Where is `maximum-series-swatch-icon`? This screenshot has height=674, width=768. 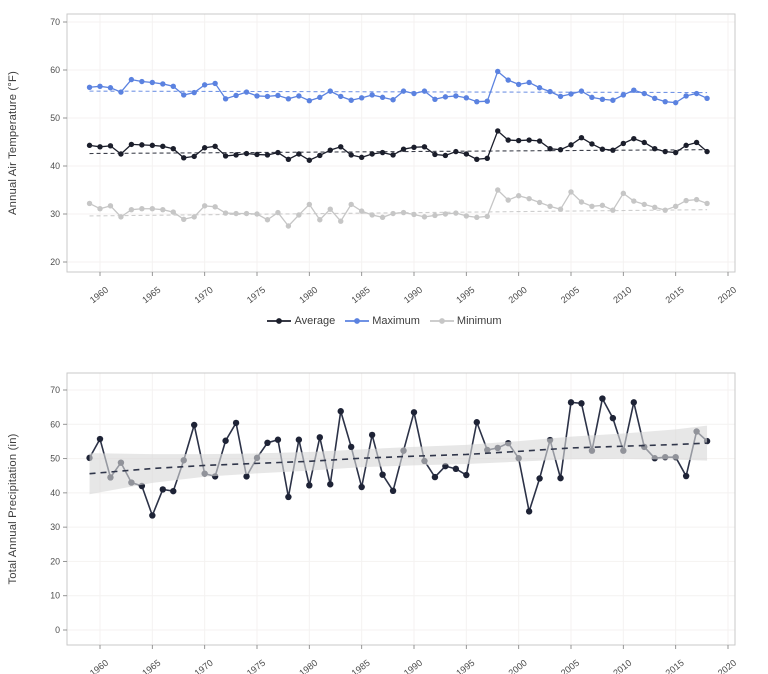 maximum-series-swatch-icon is located at coordinates (357, 321).